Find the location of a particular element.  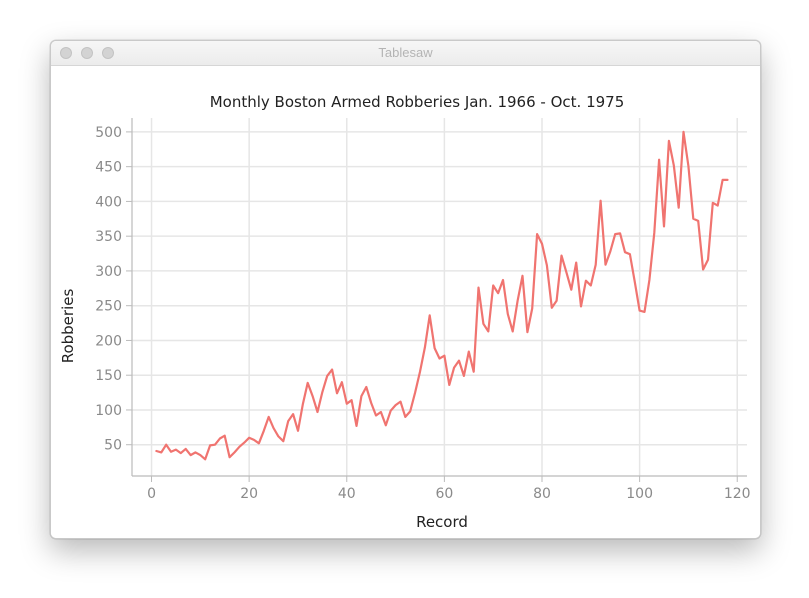

zoom-window-button is located at coordinates (108, 53).